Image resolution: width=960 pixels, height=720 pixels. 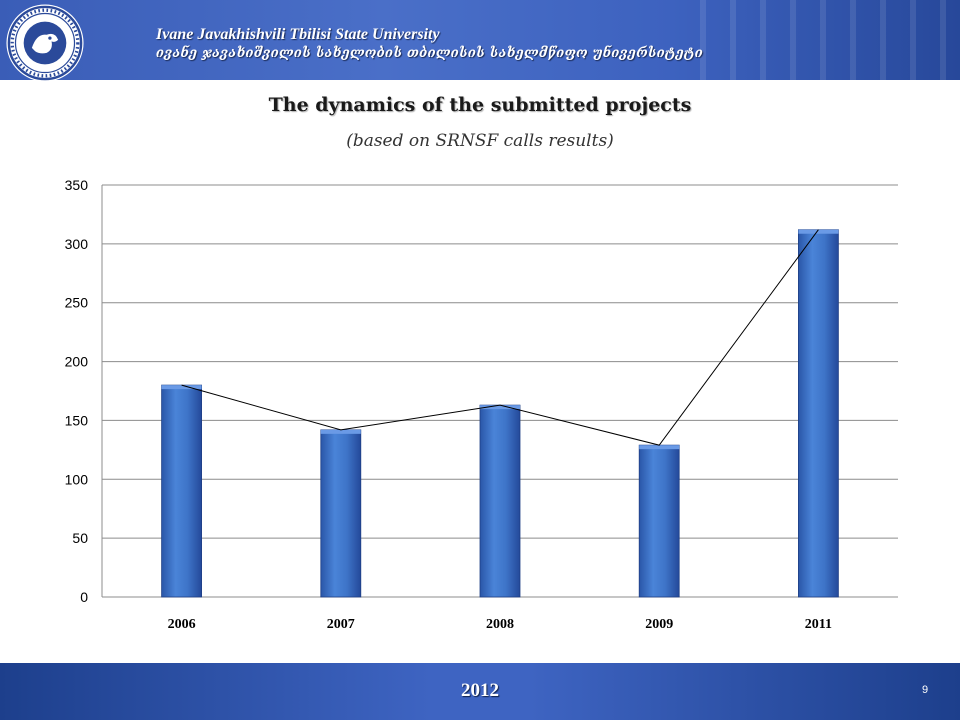 I want to click on slide-subtitle: (based on SRNSF calls results), so click(x=480, y=141).